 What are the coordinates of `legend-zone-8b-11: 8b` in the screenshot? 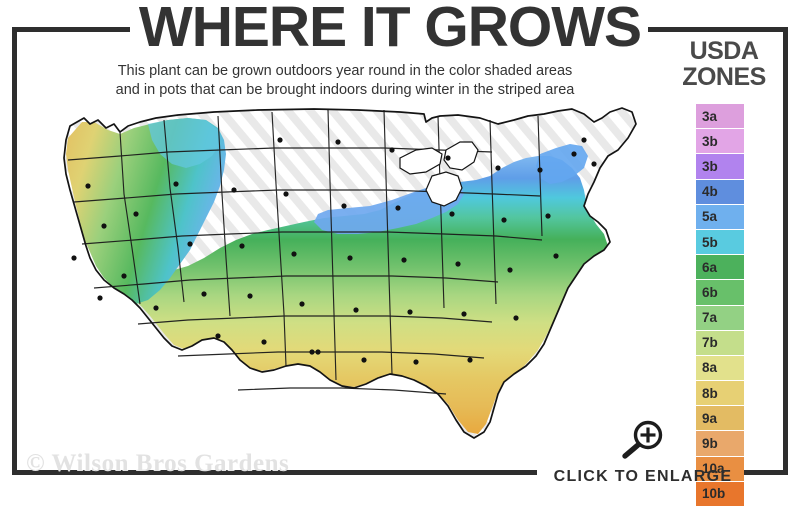 It's located at (720, 394).